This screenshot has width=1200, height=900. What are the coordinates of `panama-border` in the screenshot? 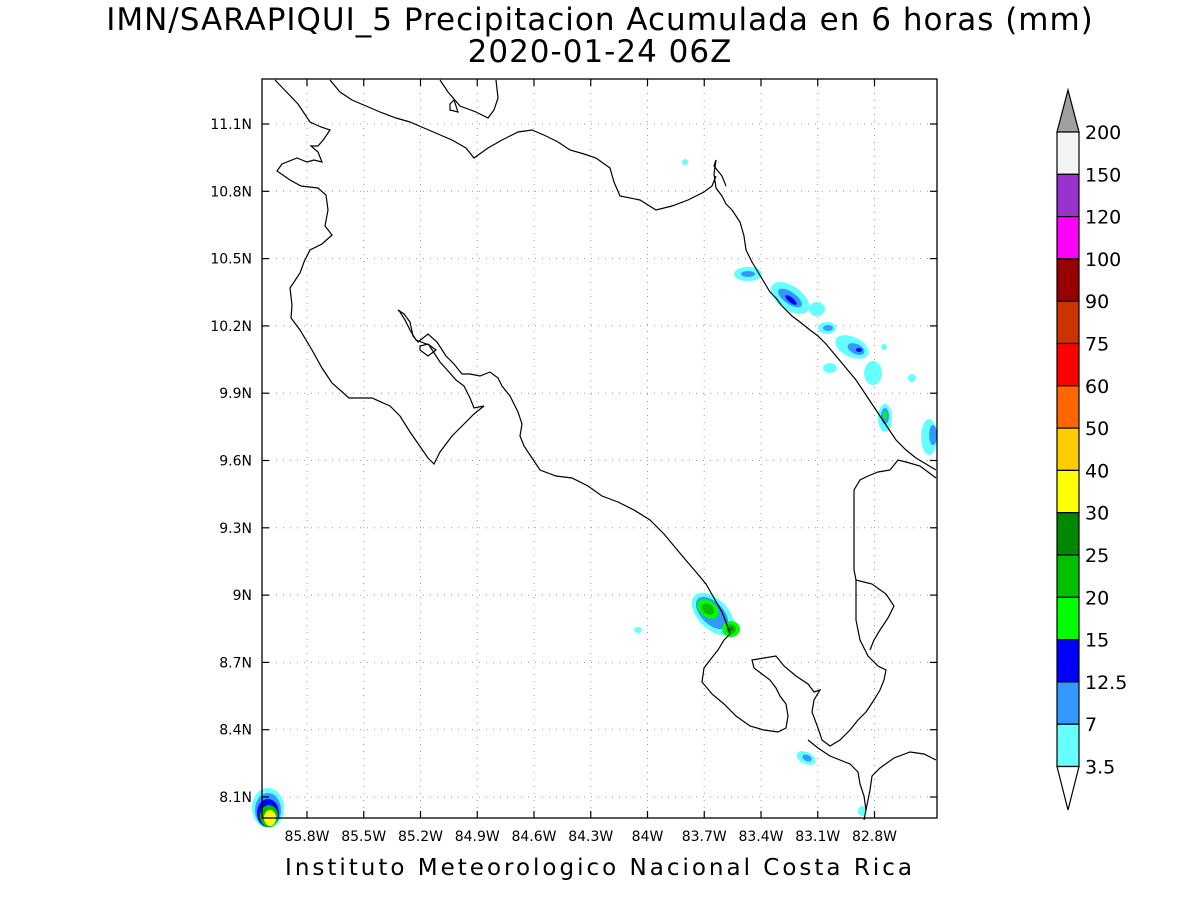 It's located at (895, 520).